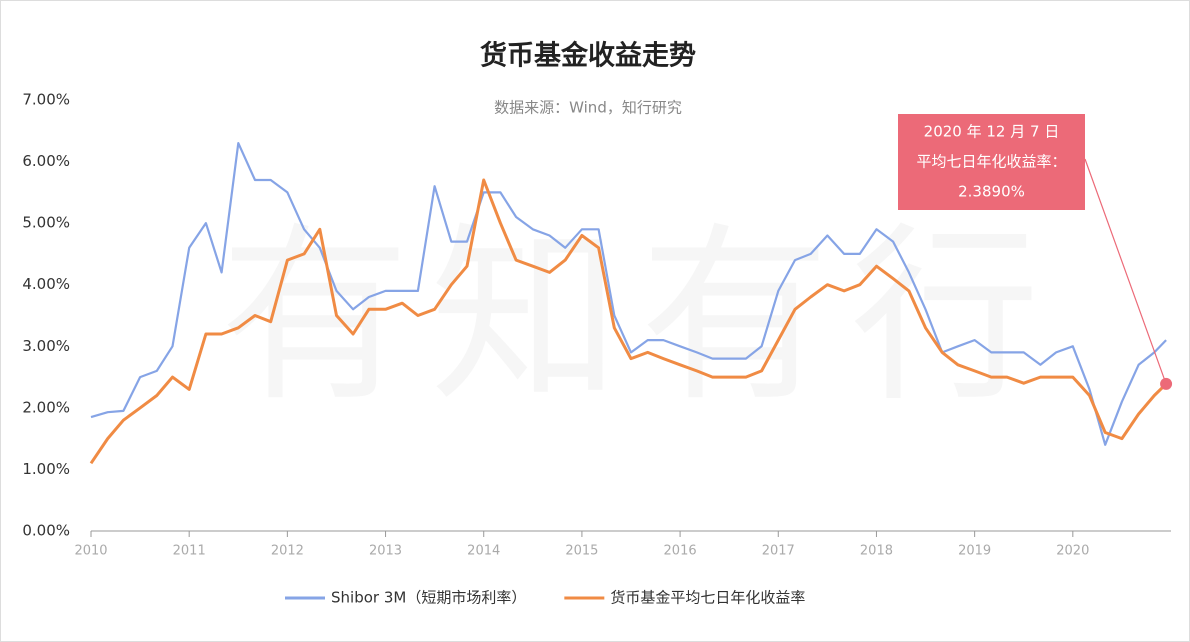 This screenshot has height=642, width=1190. I want to click on x-tick-label: 2013, so click(385, 551).